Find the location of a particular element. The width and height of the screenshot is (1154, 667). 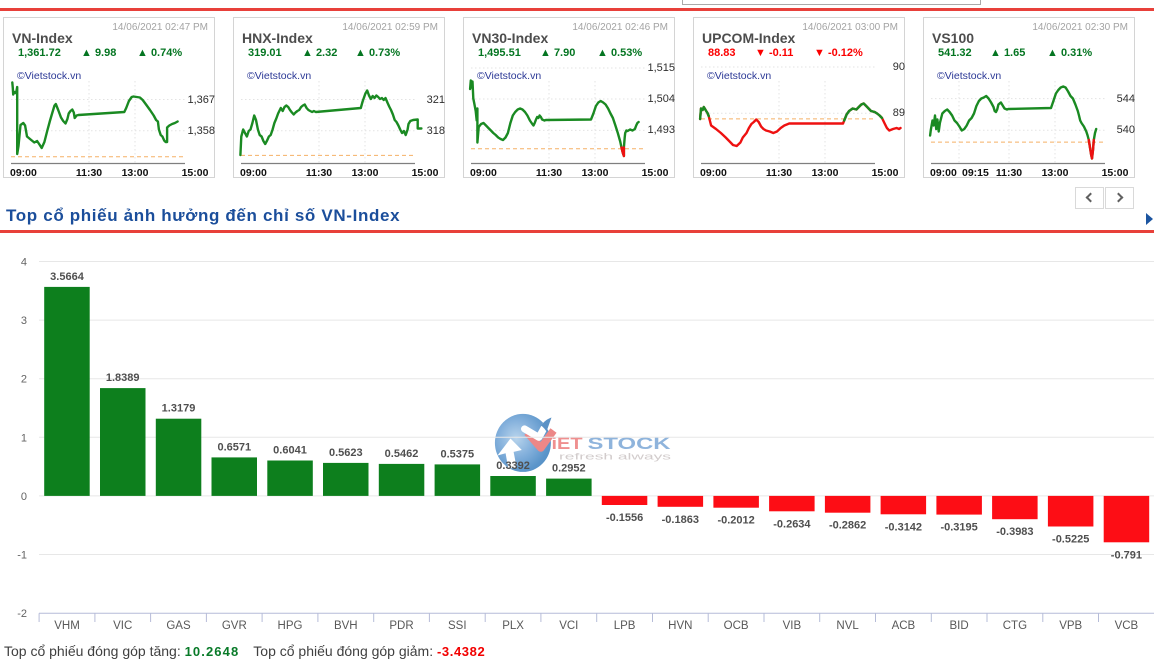

svg-text: 2 is located at coordinates (24, 380).